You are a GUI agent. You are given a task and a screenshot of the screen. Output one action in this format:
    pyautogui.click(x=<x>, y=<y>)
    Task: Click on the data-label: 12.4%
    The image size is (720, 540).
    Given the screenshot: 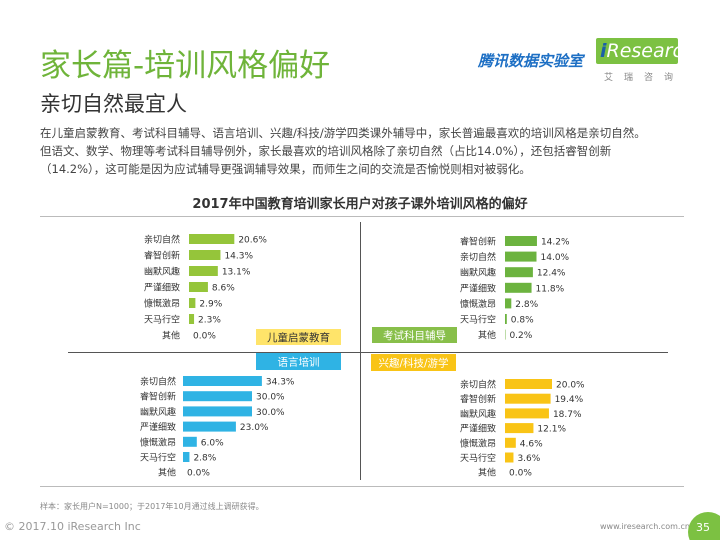 What is the action you would take?
    pyautogui.click(x=551, y=274)
    